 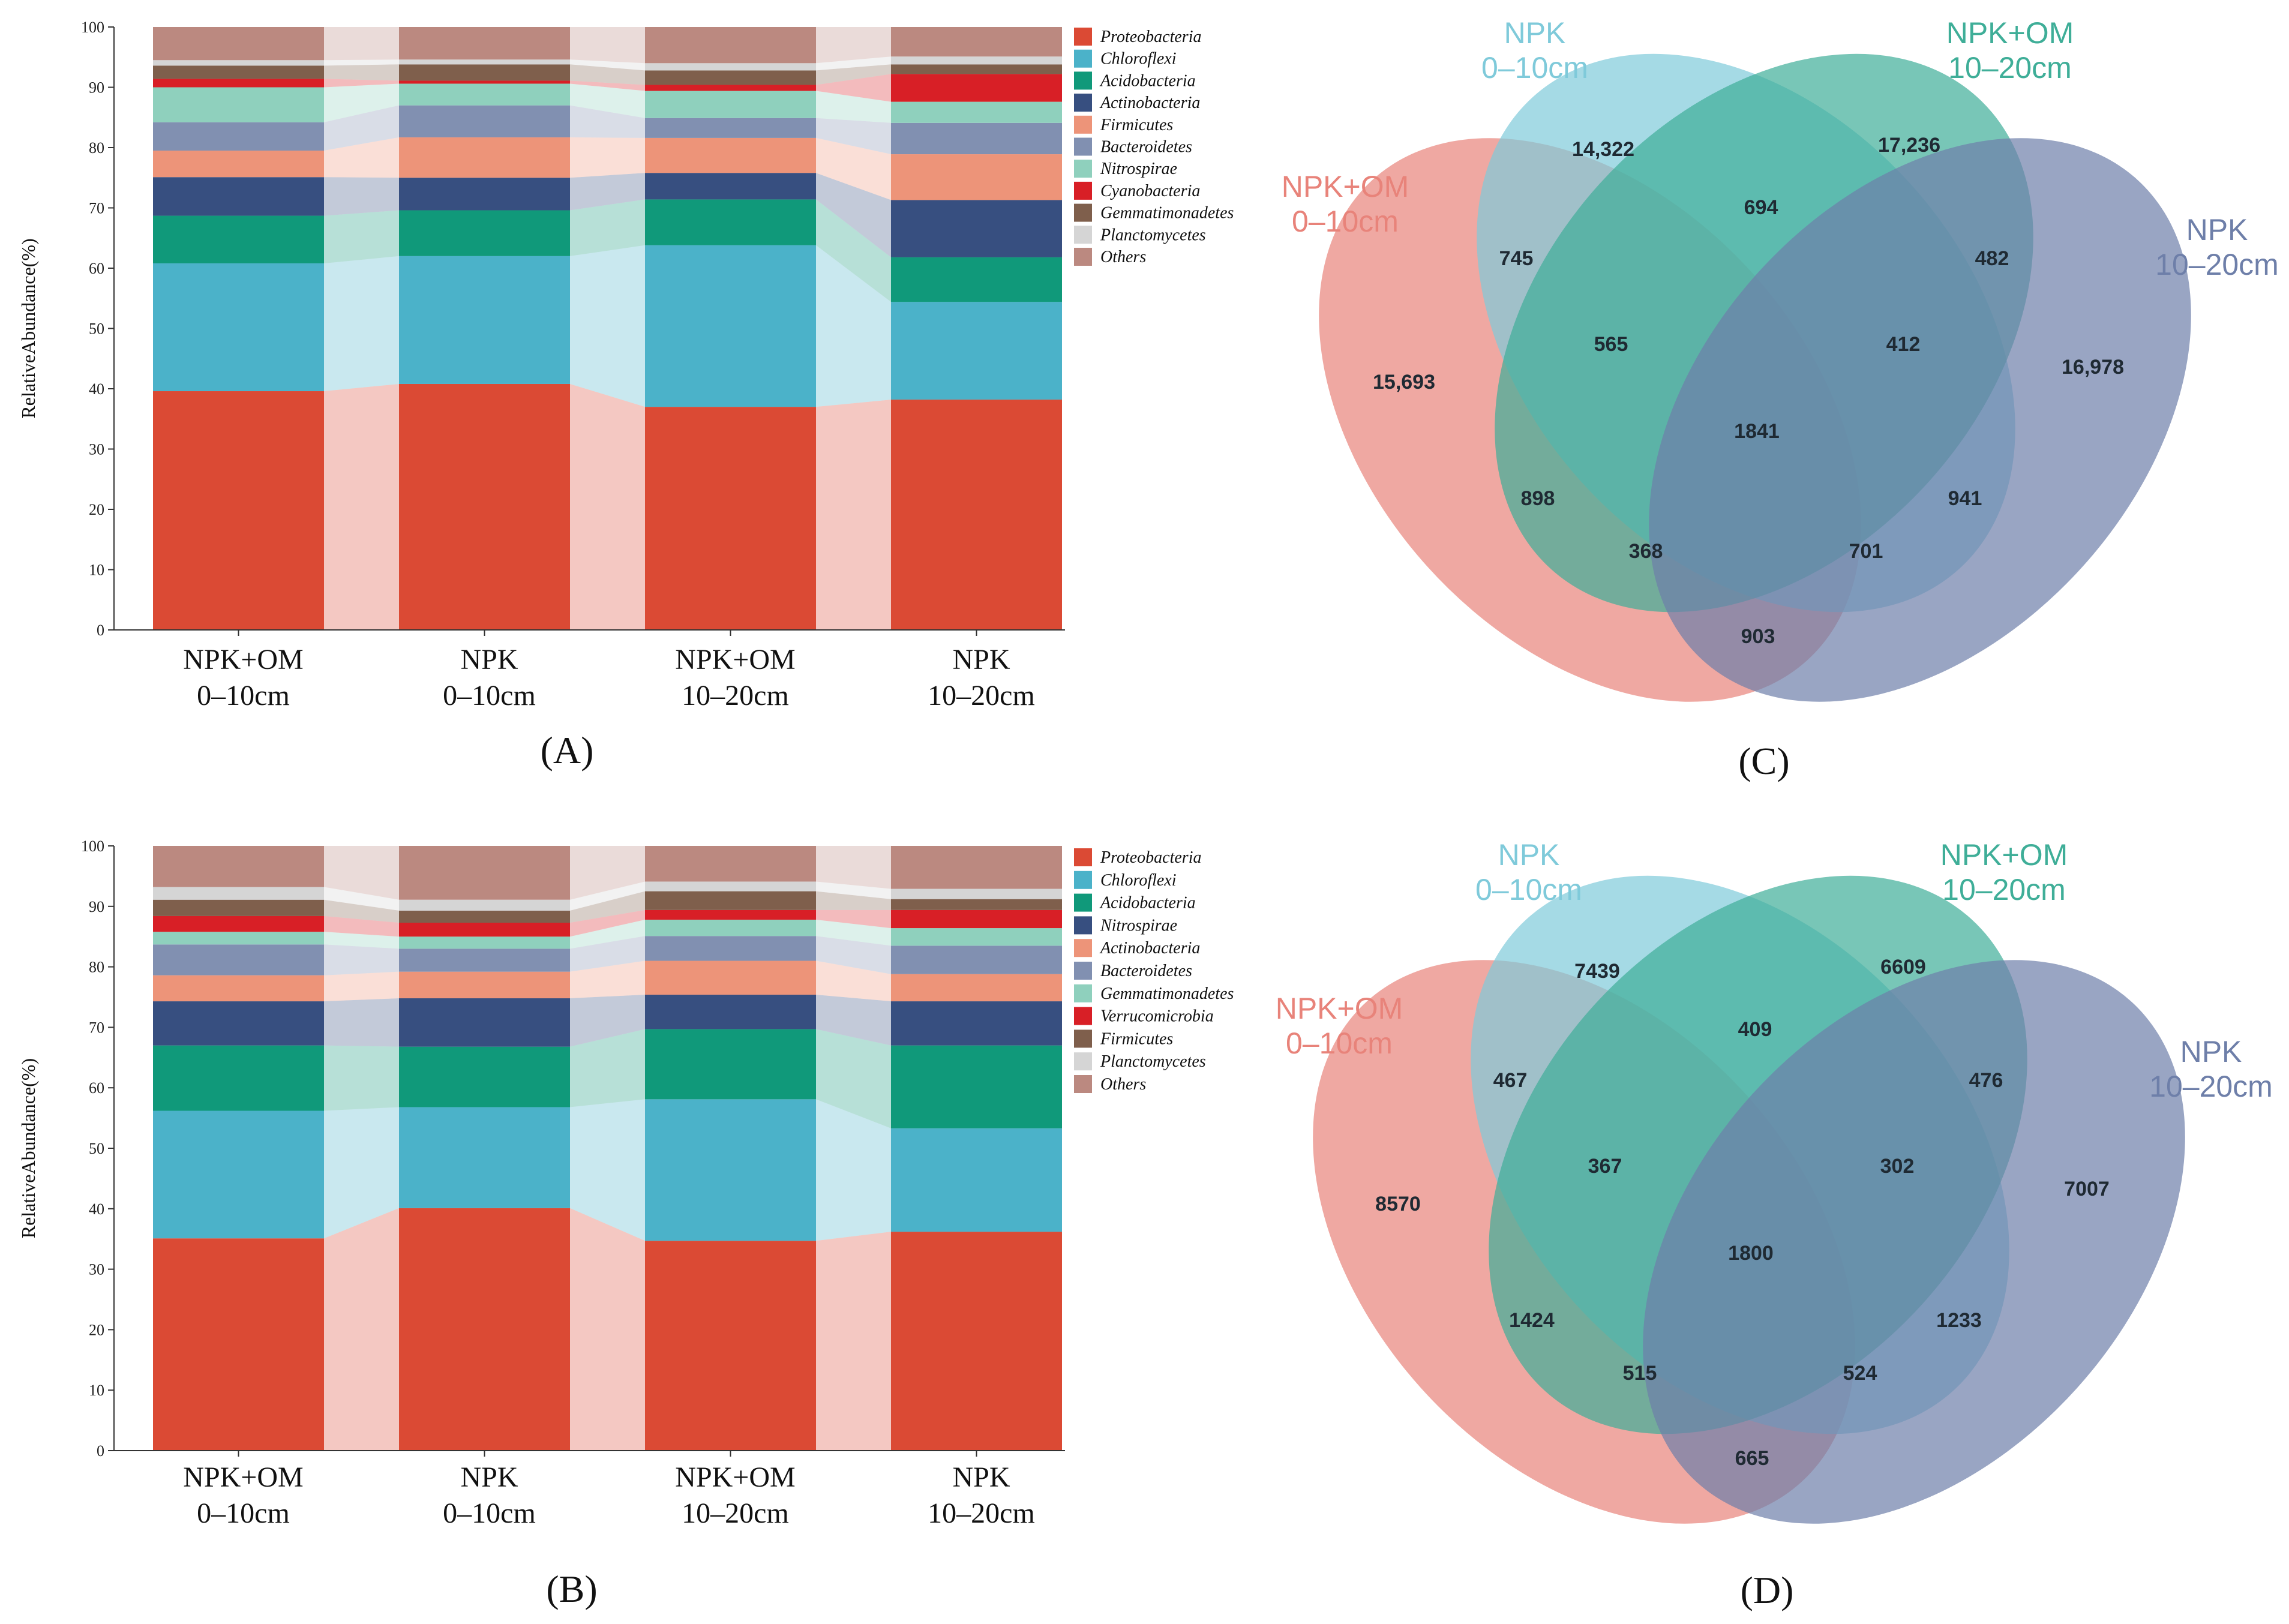 I want to click on venn-region-count: 412, so click(x=1903, y=344).